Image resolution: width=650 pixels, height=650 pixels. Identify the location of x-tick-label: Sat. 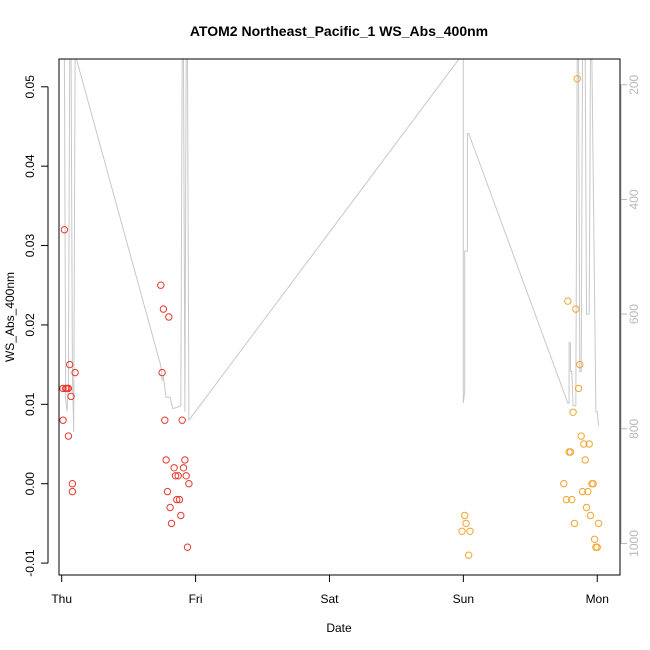
(329, 599).